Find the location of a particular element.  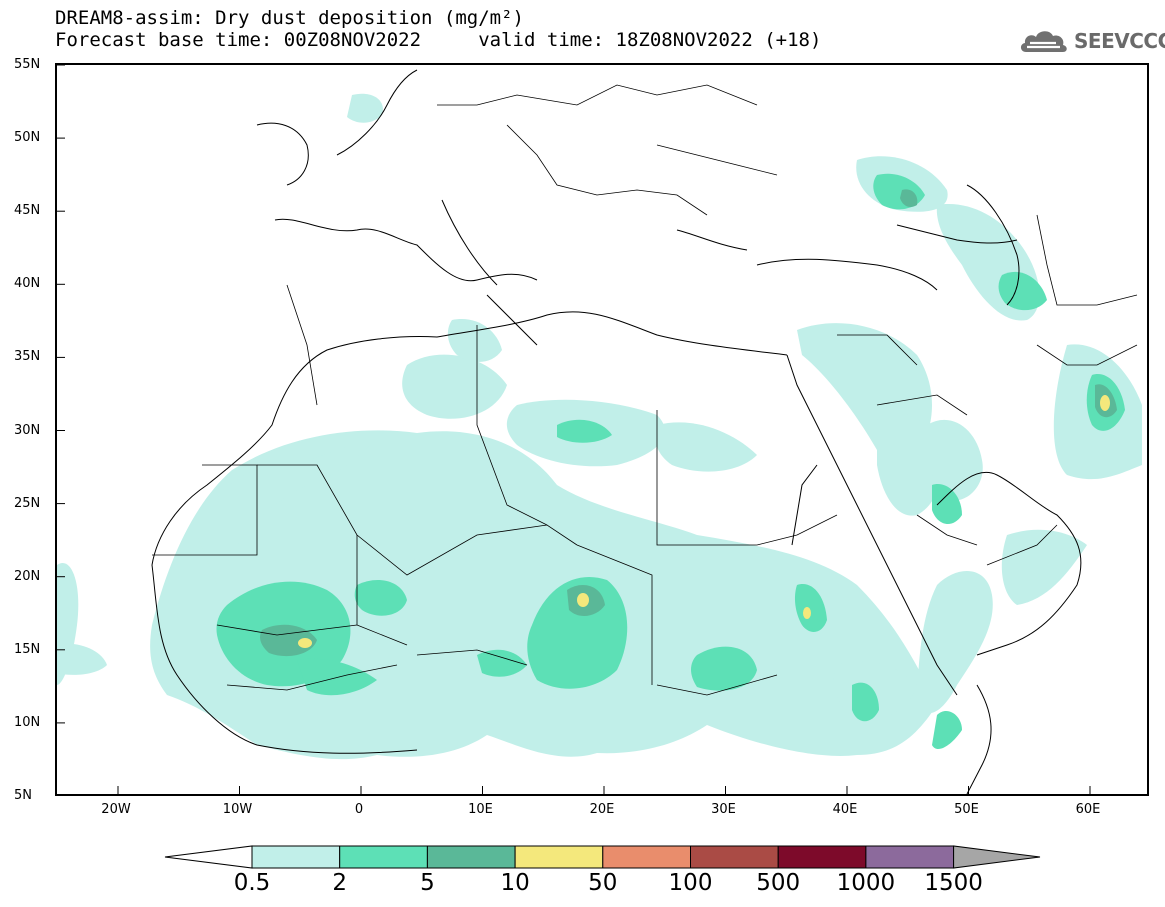

colorbar-level-label: 500 is located at coordinates (778, 883).